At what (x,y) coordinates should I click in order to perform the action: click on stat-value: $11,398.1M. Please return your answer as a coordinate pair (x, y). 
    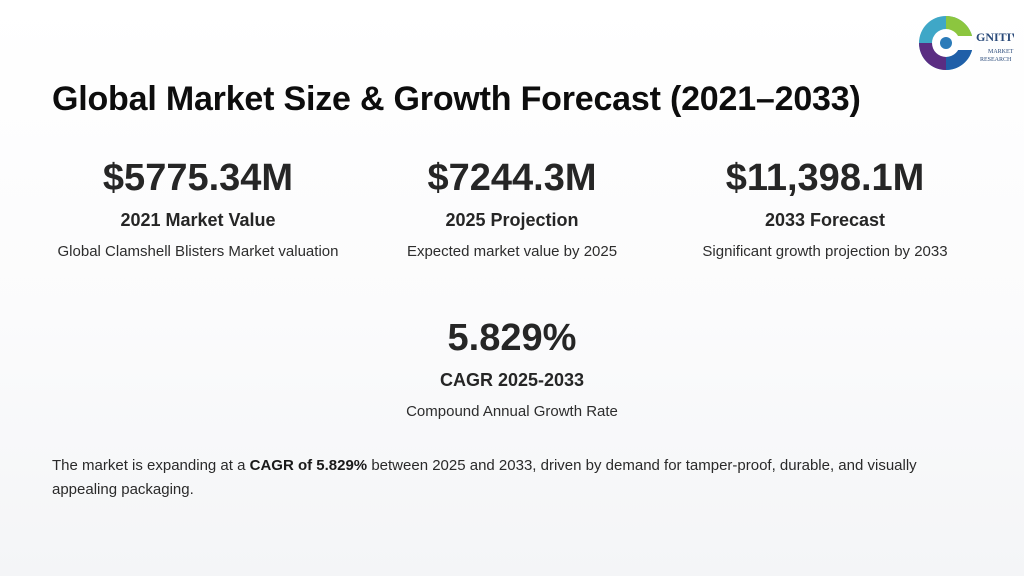
    Looking at the image, I should click on (825, 178).